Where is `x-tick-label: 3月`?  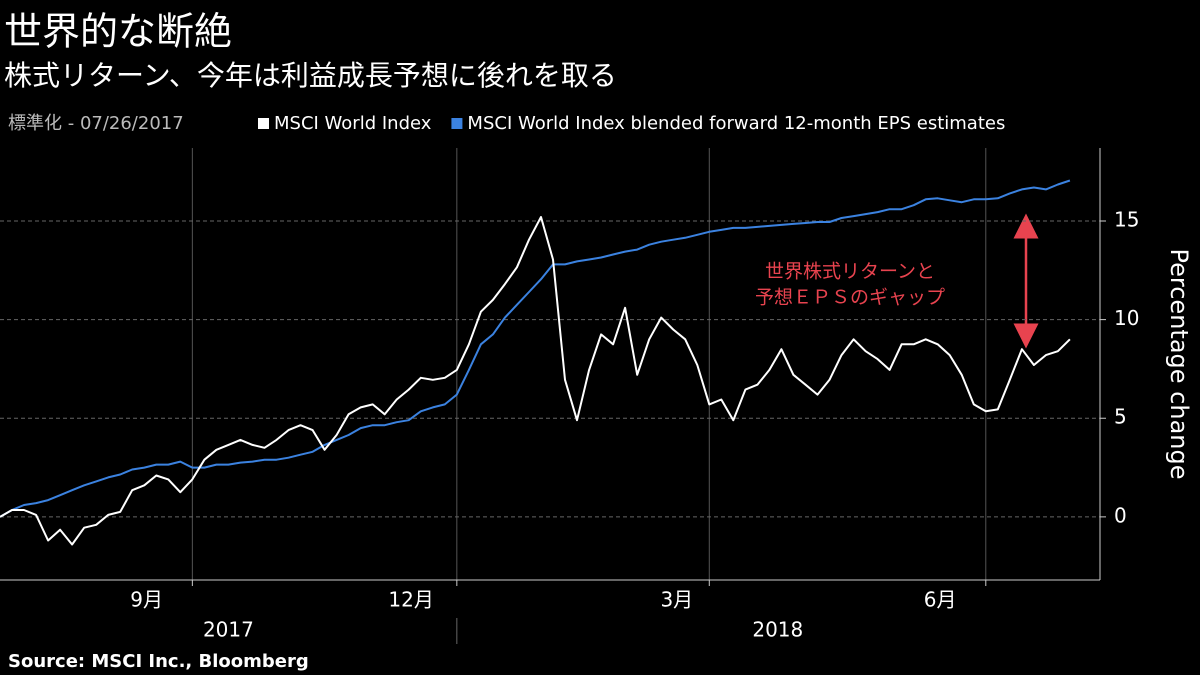 x-tick-label: 3月 is located at coordinates (676, 600).